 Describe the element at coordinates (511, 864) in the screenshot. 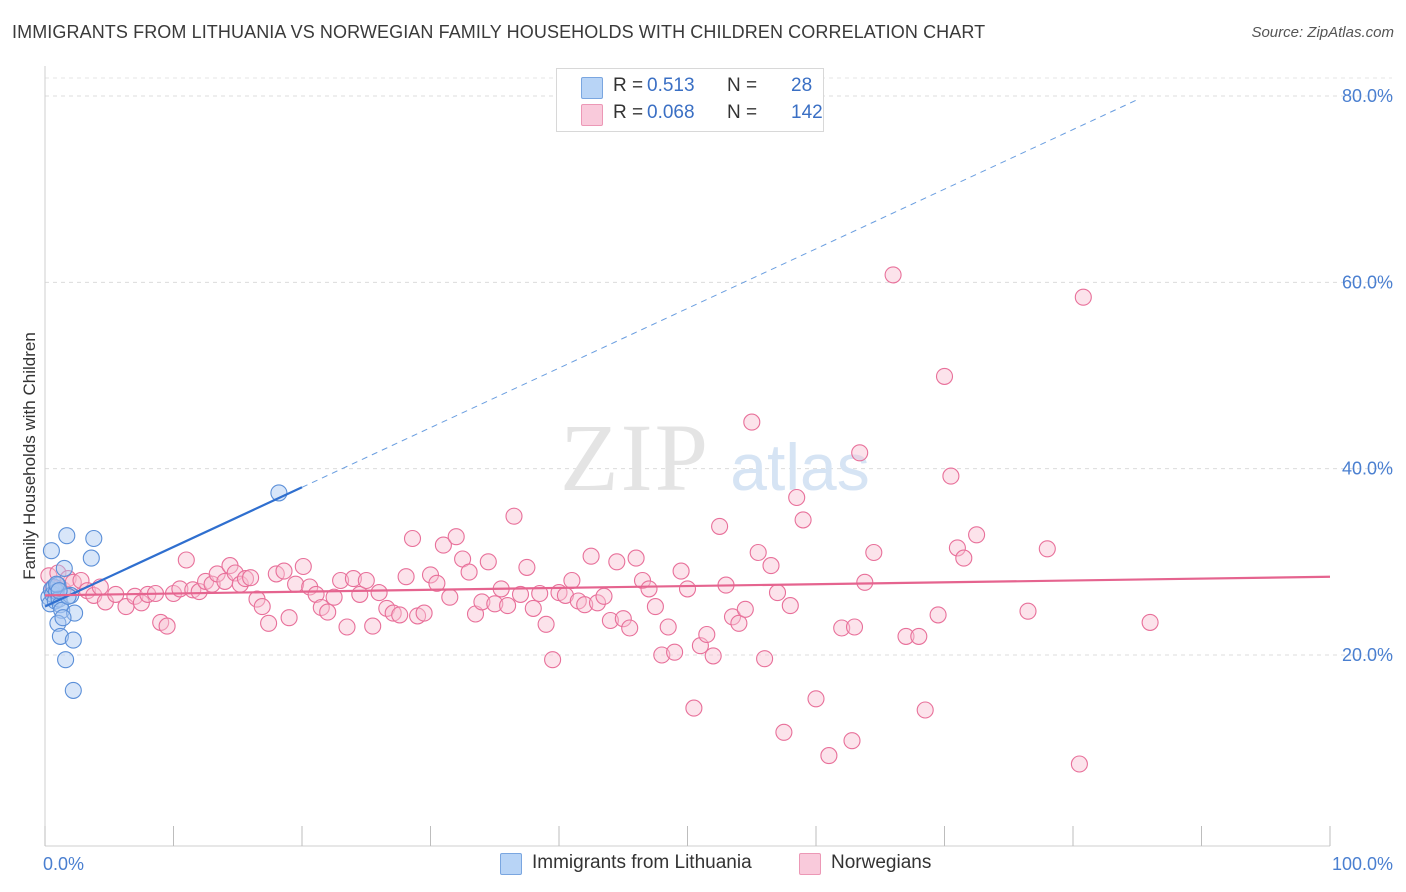

I see `bottom-legend-swatch-lithuania` at that location.